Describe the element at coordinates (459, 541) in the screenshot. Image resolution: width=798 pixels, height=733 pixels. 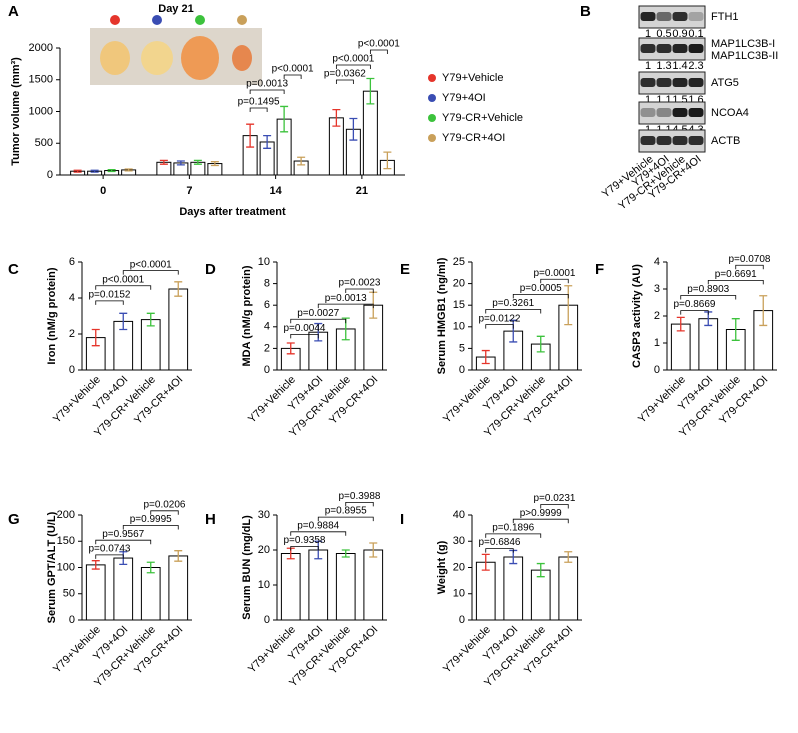
I see `y-tick-label: 30` at that location.